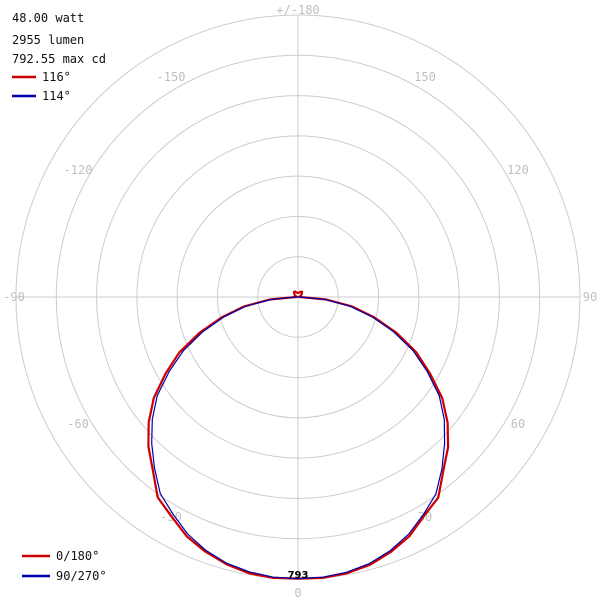 This screenshot has height=600, width=600. Describe the element at coordinates (41, 86) in the screenshot. I see `top-legend: 116° 114°` at that location.